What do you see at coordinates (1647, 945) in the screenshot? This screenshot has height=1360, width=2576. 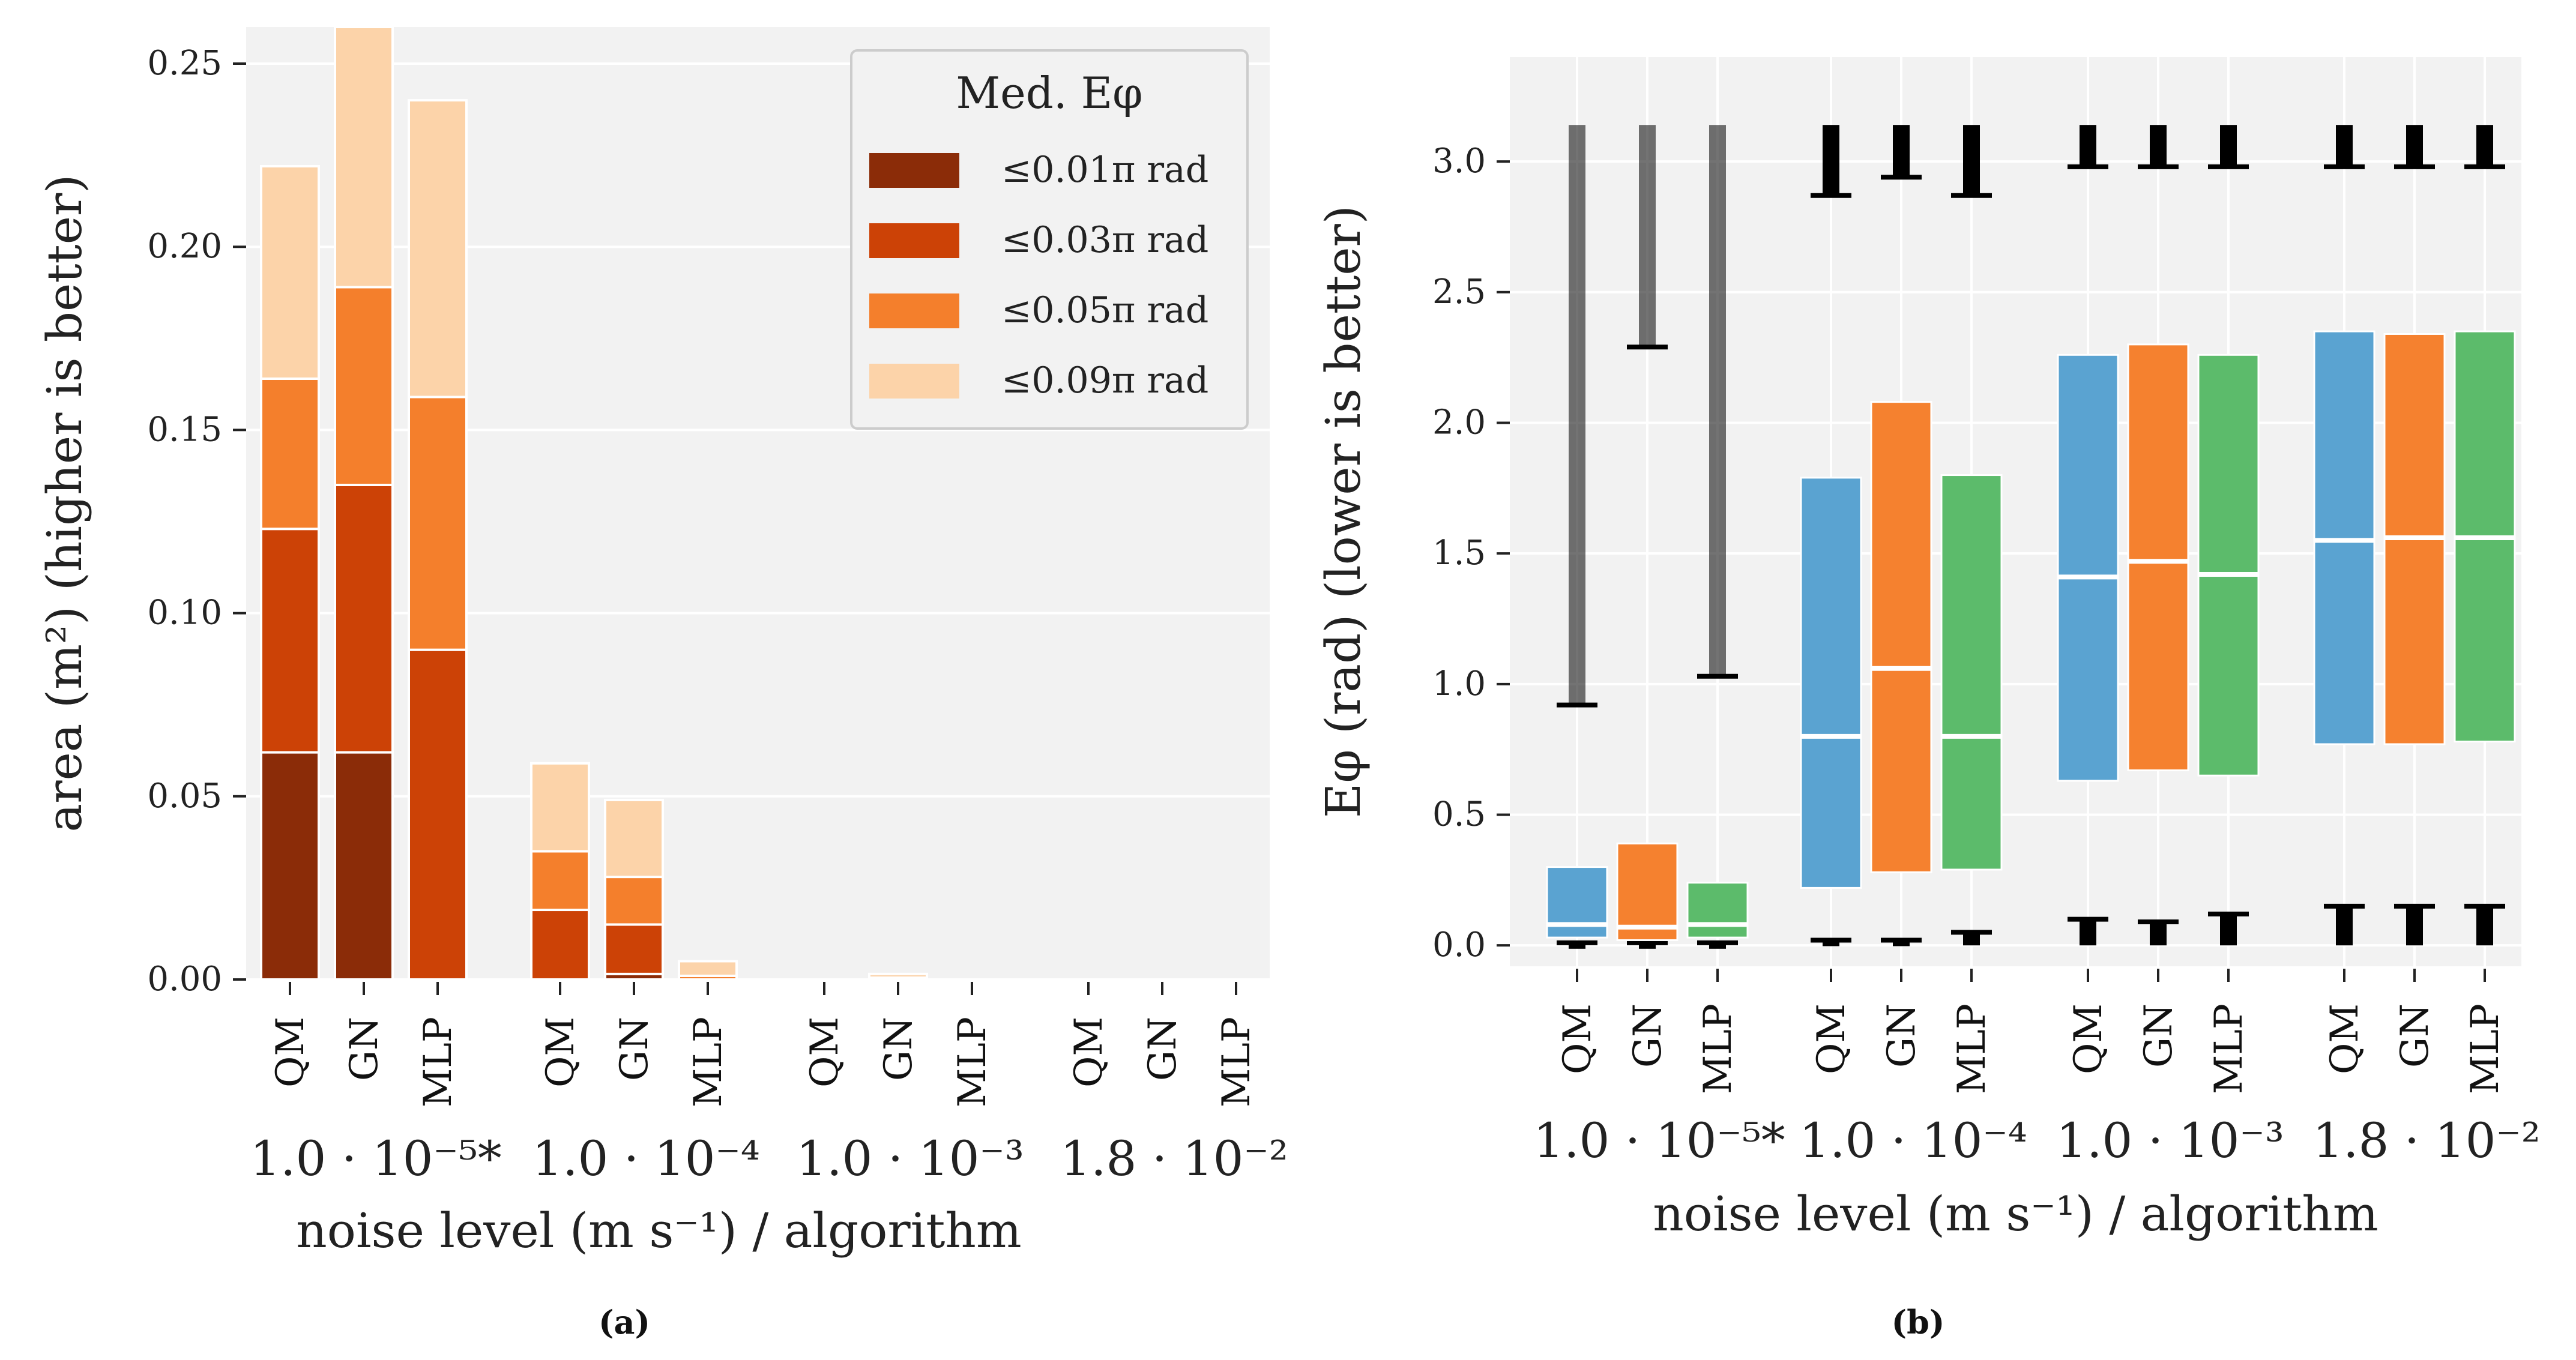 I see `outlier-strip-low-gn` at bounding box center [1647, 945].